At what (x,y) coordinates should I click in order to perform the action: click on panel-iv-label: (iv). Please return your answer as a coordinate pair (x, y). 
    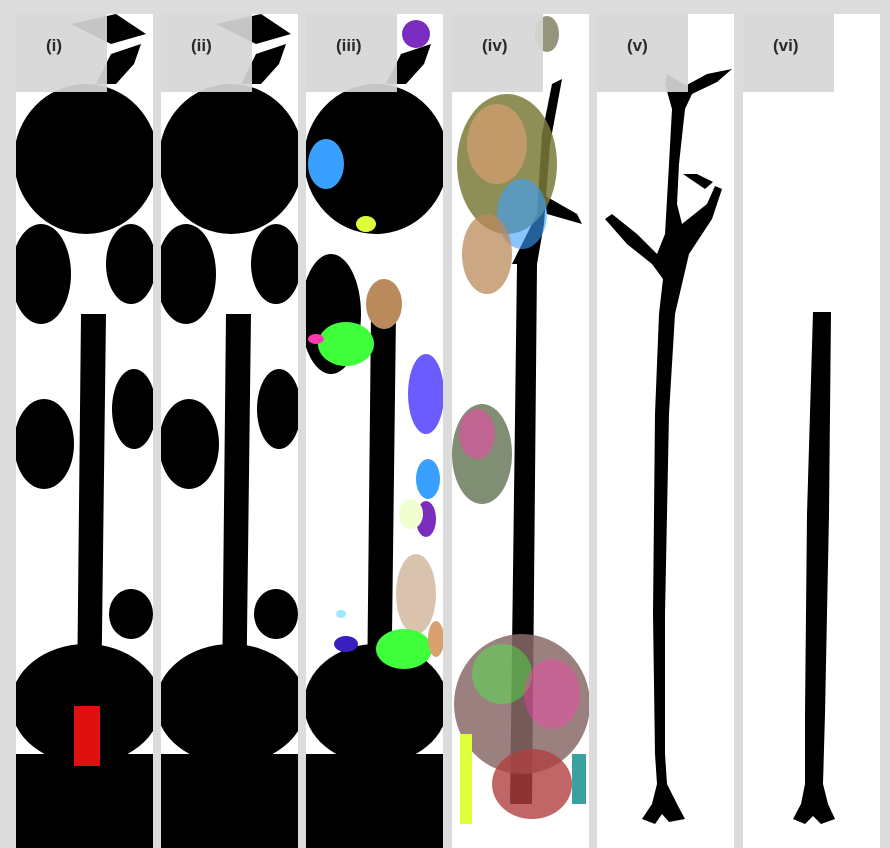
    Looking at the image, I should click on (495, 45).